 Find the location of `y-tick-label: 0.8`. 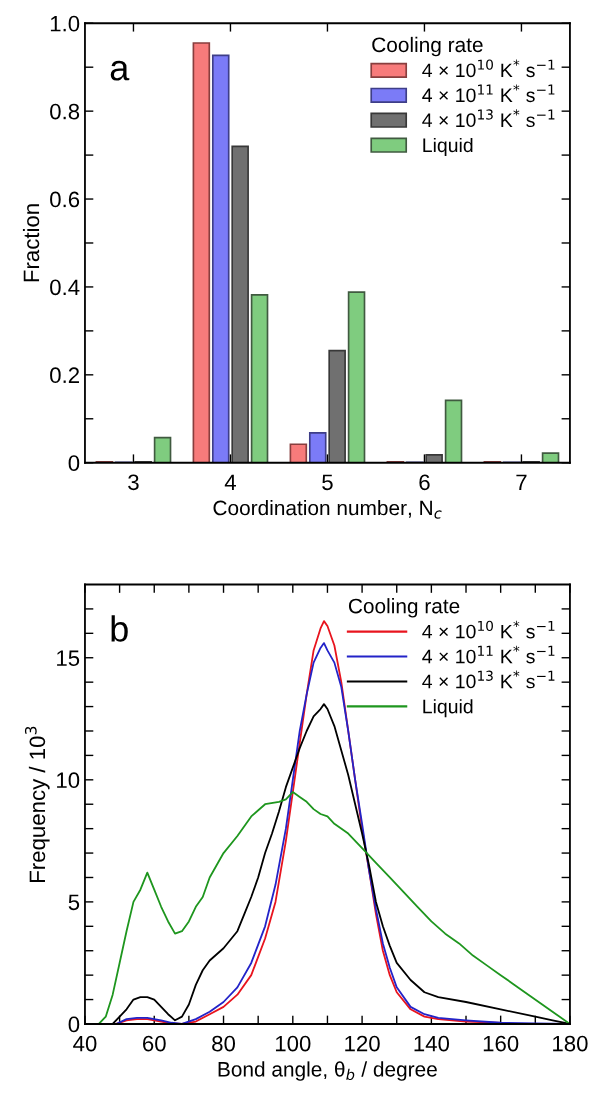

y-tick-label: 0.8 is located at coordinates (65, 111).